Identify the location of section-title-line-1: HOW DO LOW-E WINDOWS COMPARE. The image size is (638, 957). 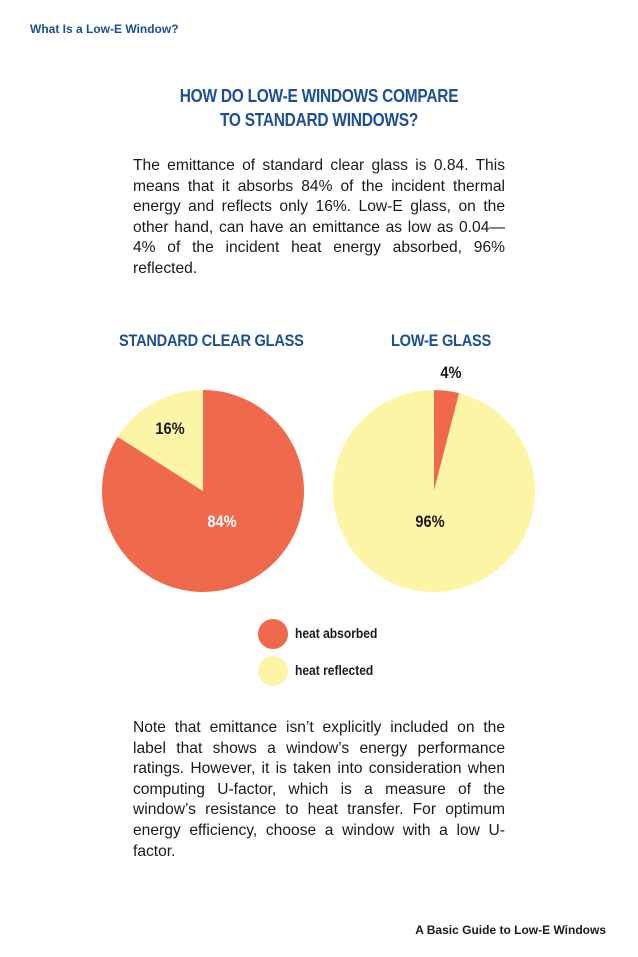
(319, 96).